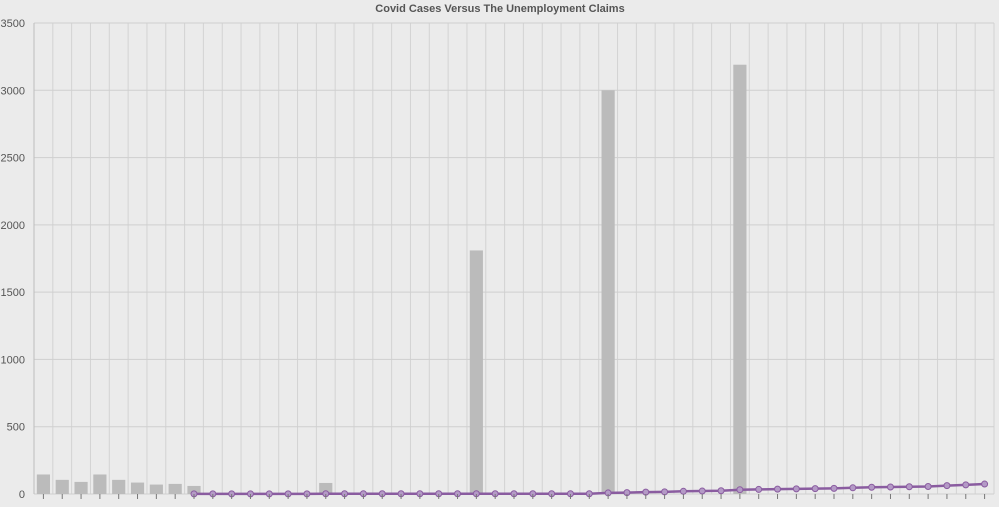  Describe the element at coordinates (514, 496) in the screenshot. I see `x-axis-tick-marks` at that location.